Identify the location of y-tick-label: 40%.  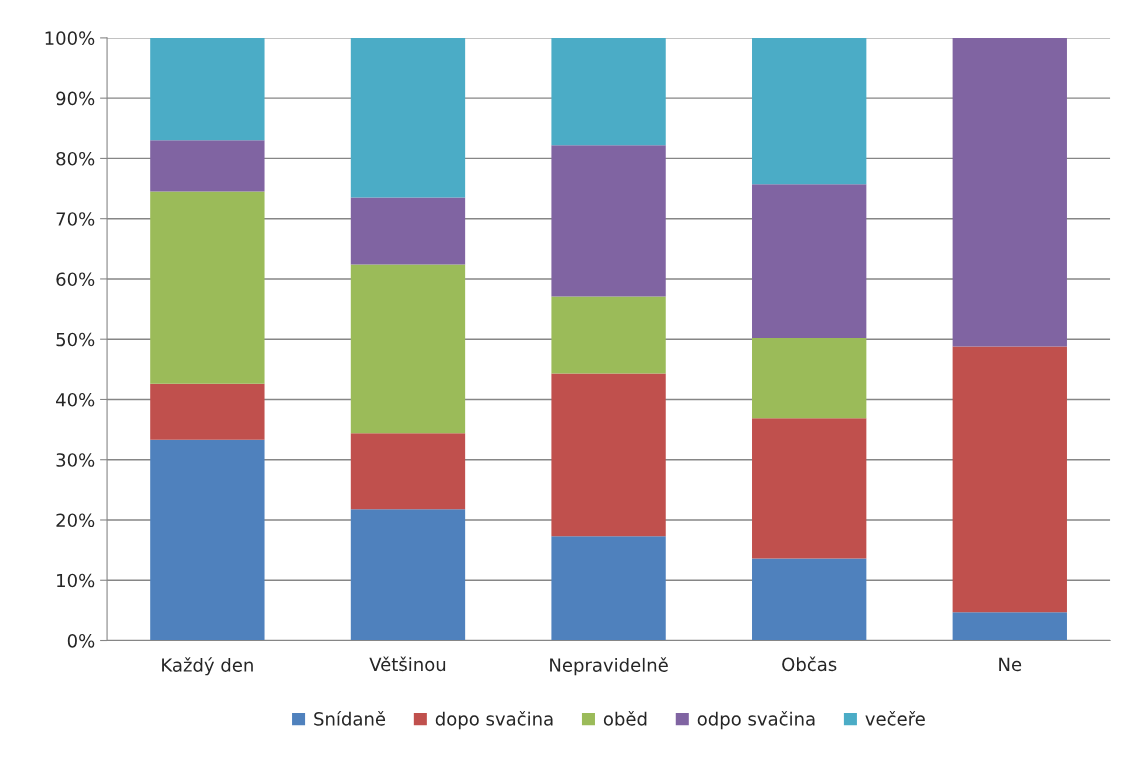
(75, 399).